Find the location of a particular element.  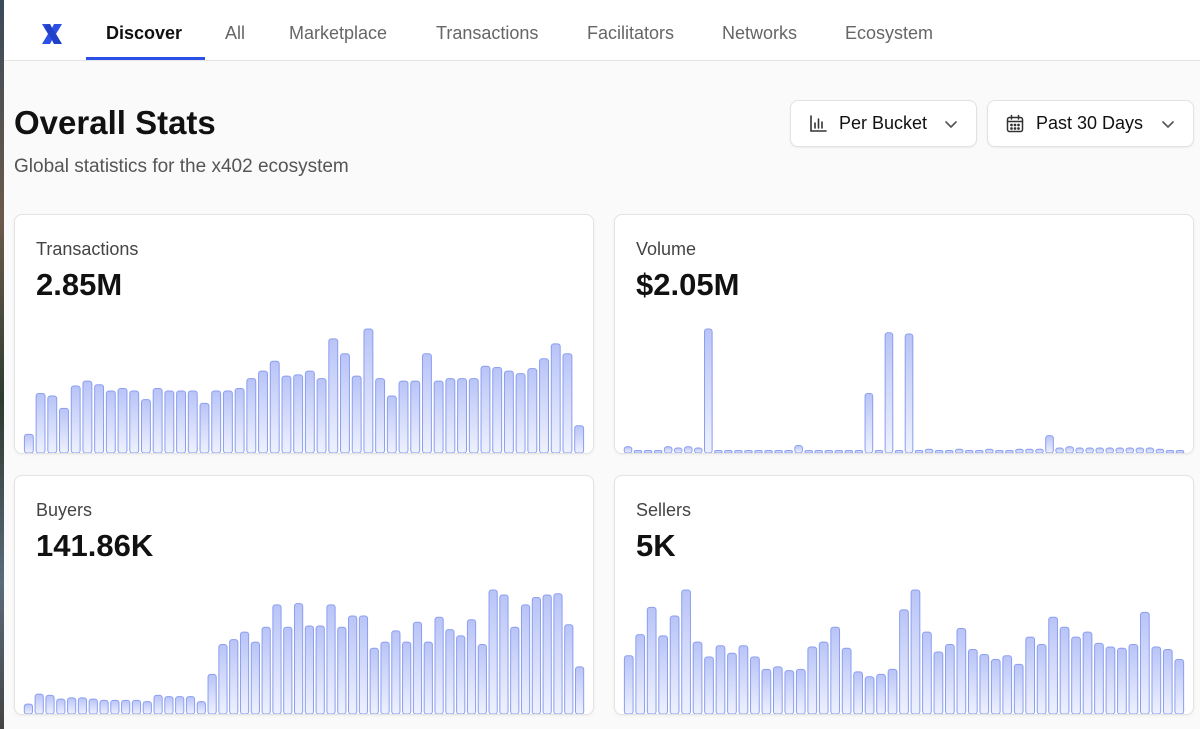

x402-logo-icon is located at coordinates (52, 34).